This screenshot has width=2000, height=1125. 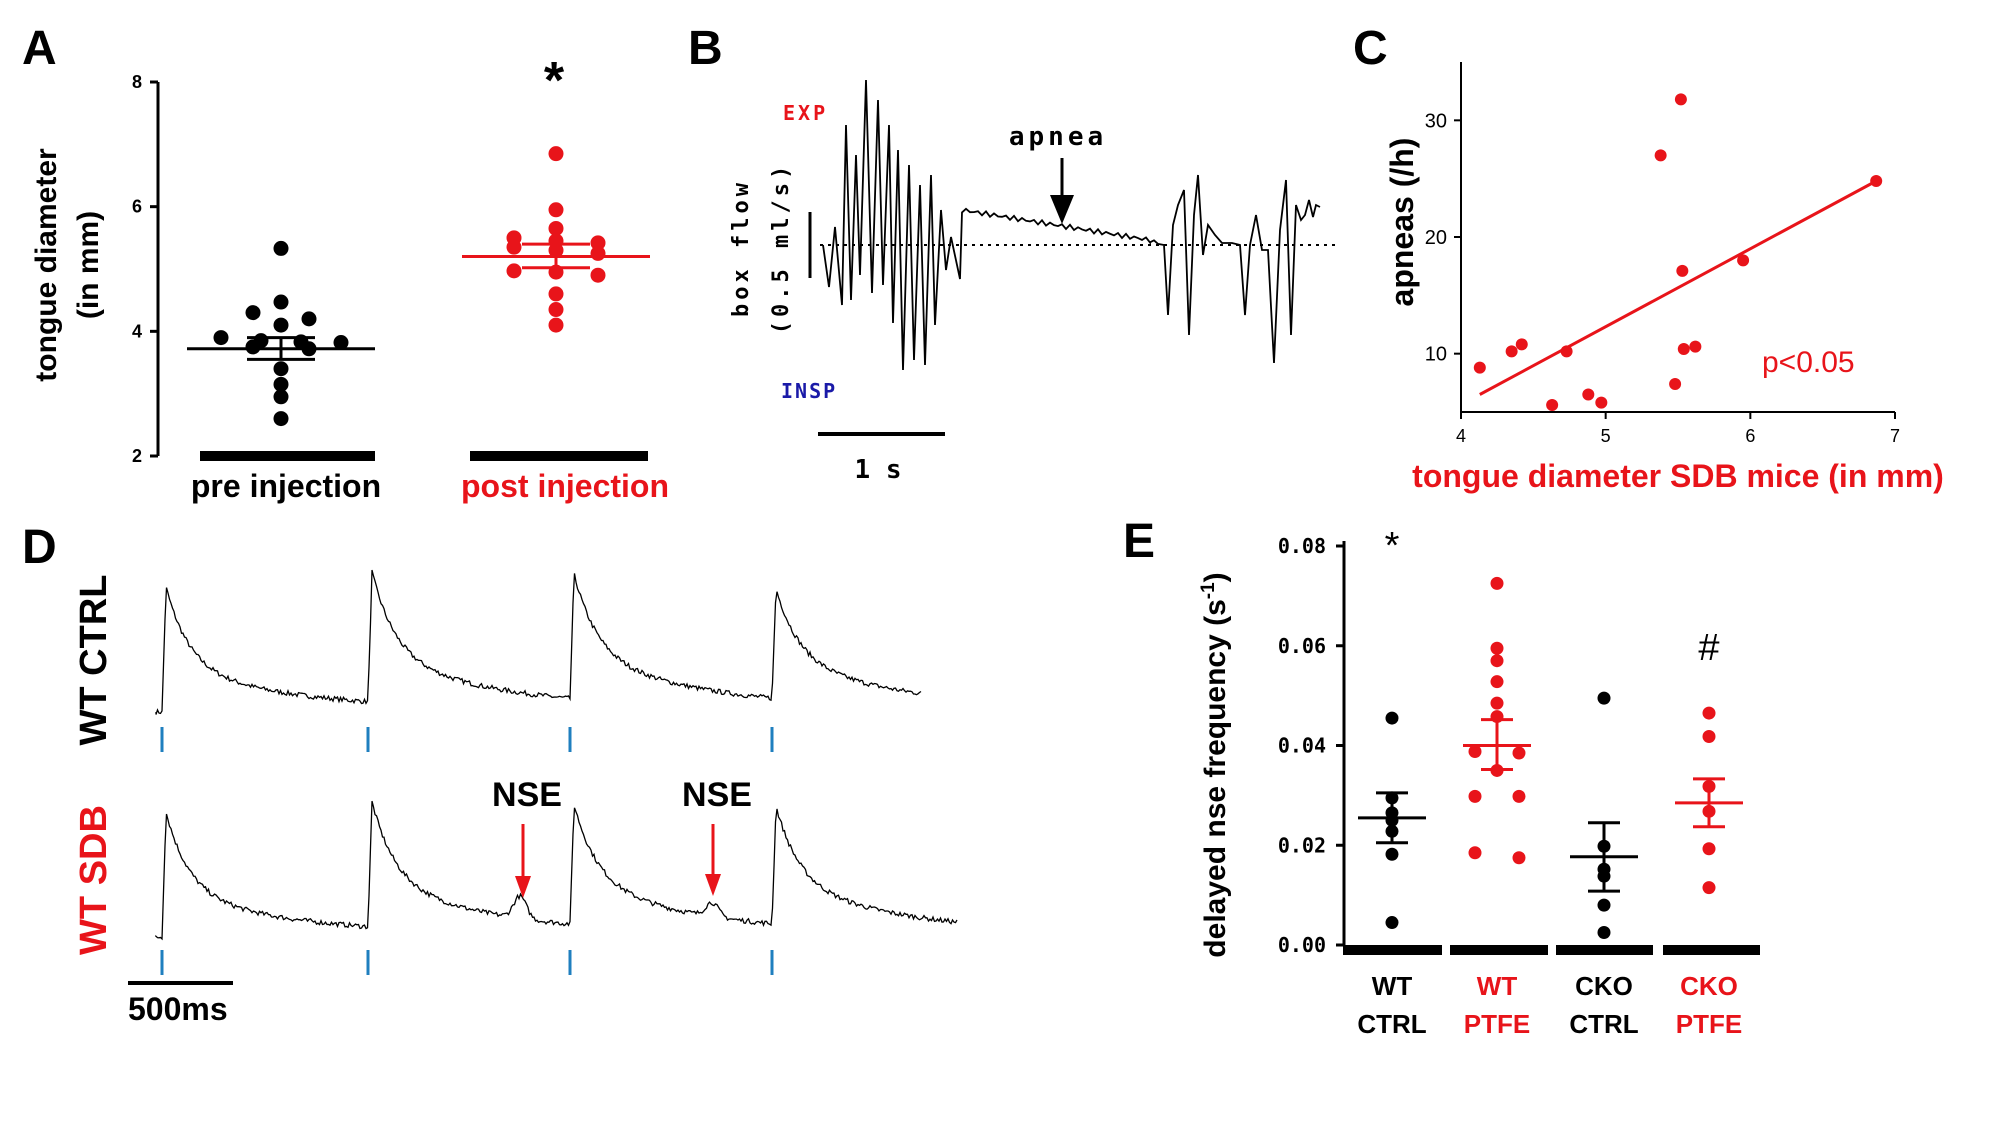 I want to click on panel-c-regression-line, so click(x=1678, y=287).